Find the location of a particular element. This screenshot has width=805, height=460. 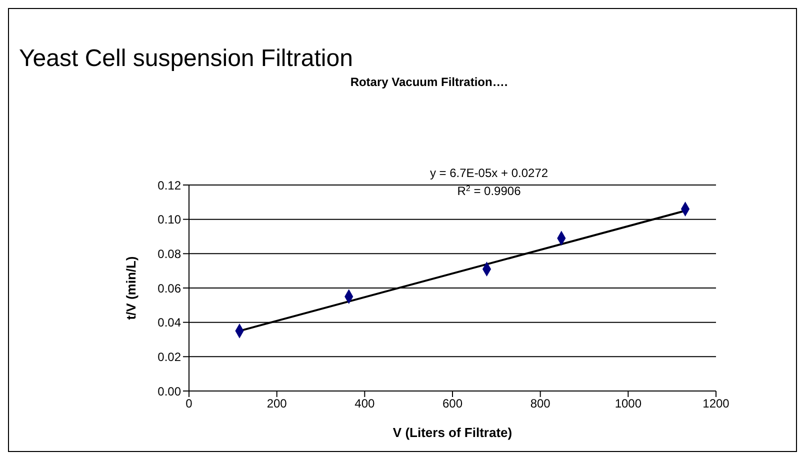

y-tick-label: 0.06 is located at coordinates (170, 288).